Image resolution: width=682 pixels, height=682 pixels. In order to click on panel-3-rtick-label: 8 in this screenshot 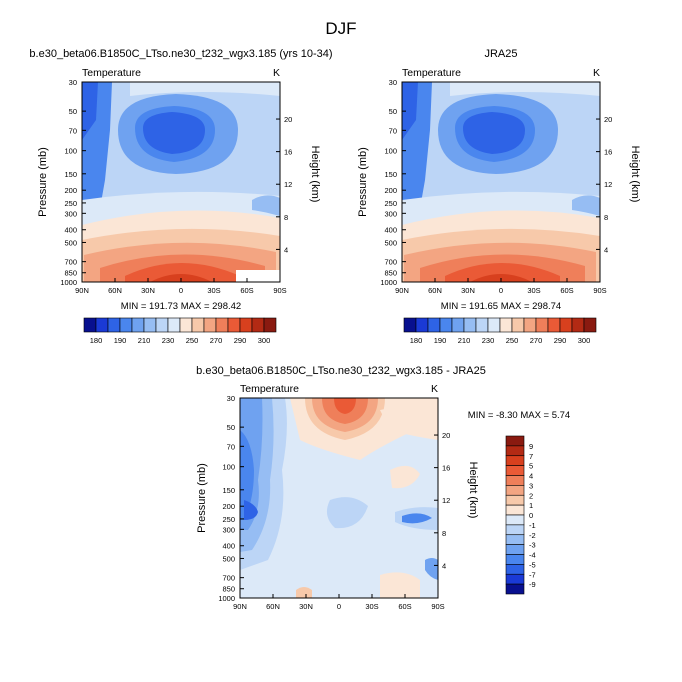, I will do `click(444, 533)`.